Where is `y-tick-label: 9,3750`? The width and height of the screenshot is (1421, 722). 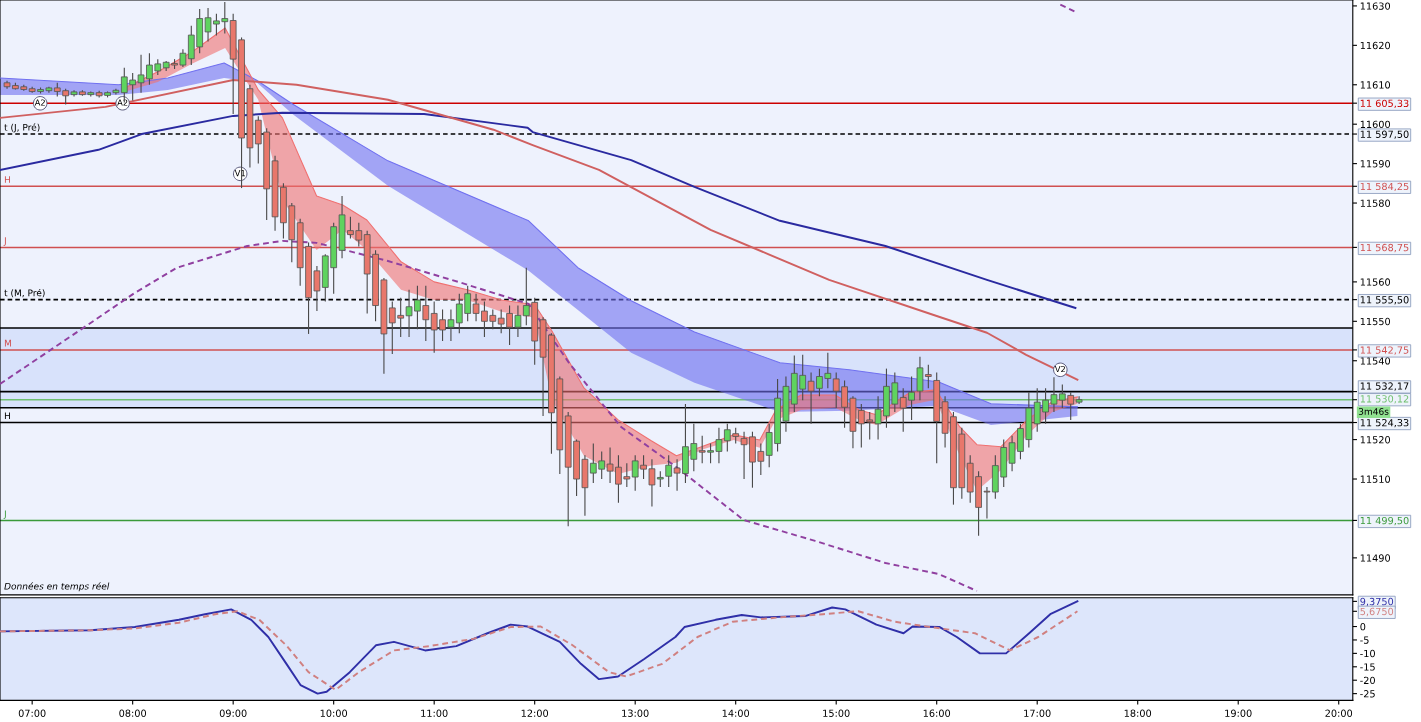 y-tick-label: 9,3750 is located at coordinates (1377, 602).